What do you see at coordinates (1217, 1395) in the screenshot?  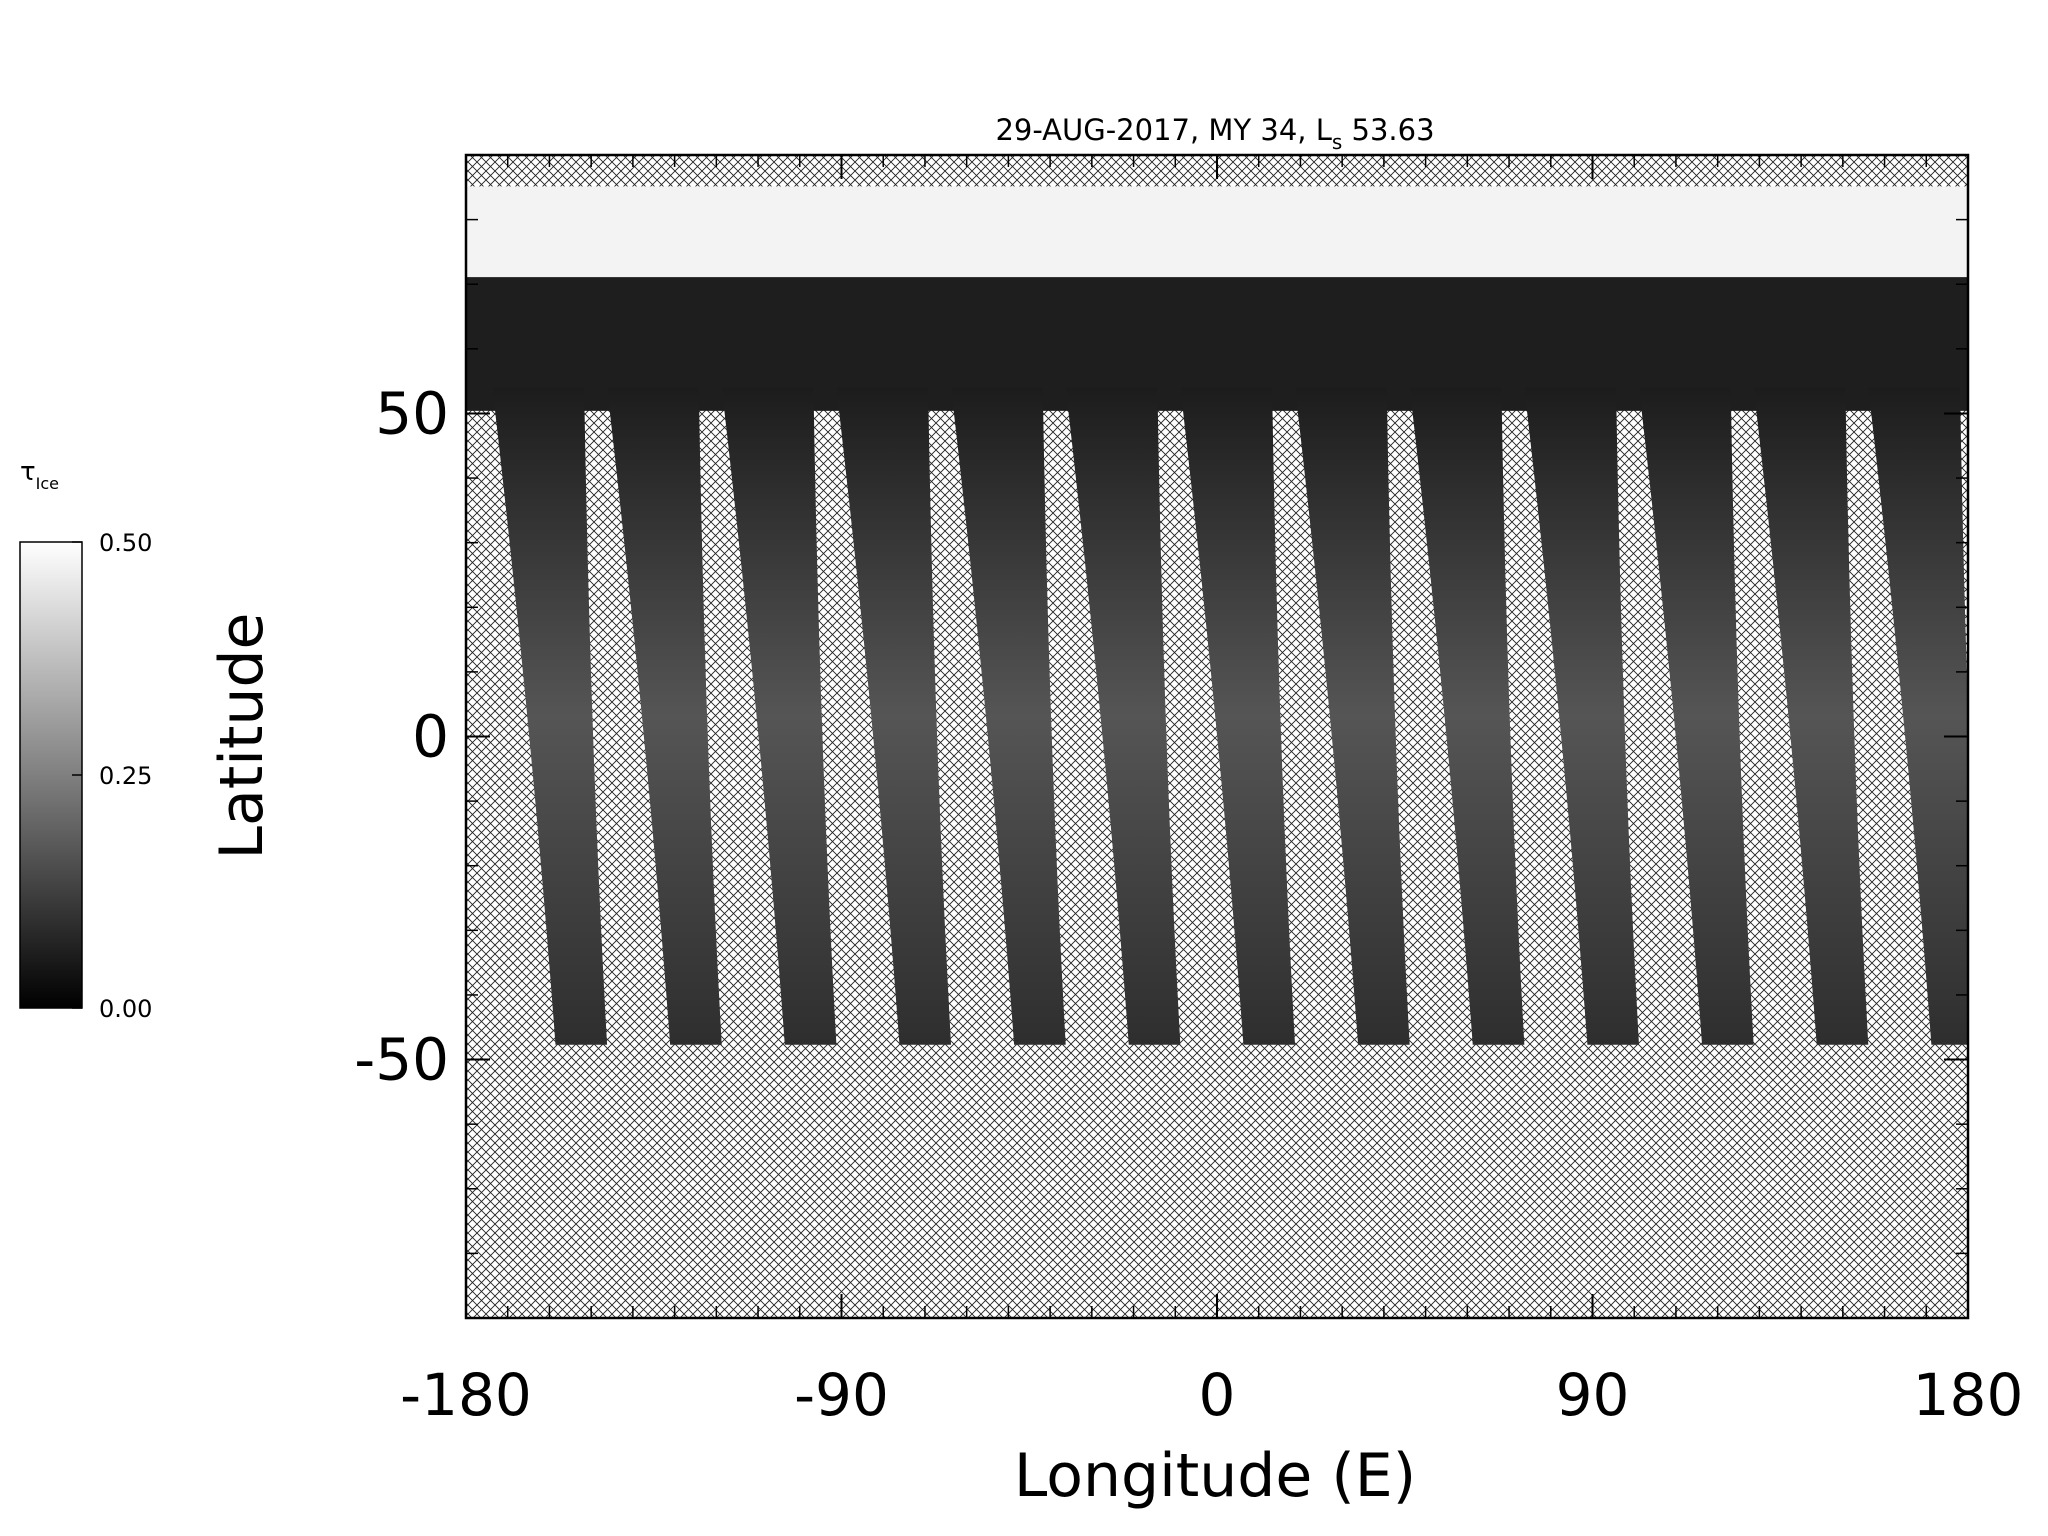 I see `x-tick-label: 0` at bounding box center [1217, 1395].